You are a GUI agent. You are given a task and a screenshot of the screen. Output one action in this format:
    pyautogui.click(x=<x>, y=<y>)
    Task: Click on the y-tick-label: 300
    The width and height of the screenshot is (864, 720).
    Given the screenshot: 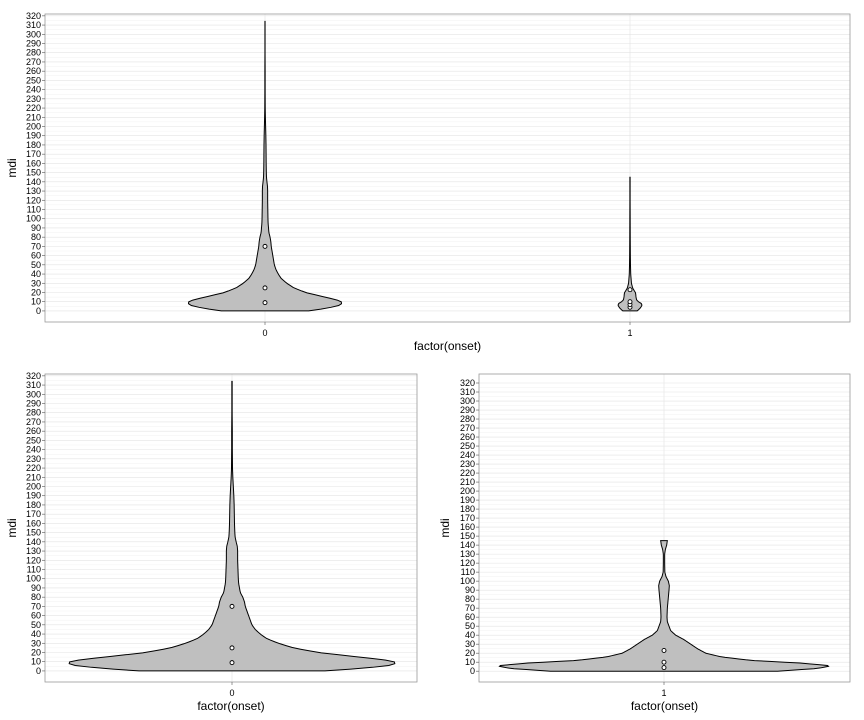 What is the action you would take?
    pyautogui.click(x=467, y=401)
    